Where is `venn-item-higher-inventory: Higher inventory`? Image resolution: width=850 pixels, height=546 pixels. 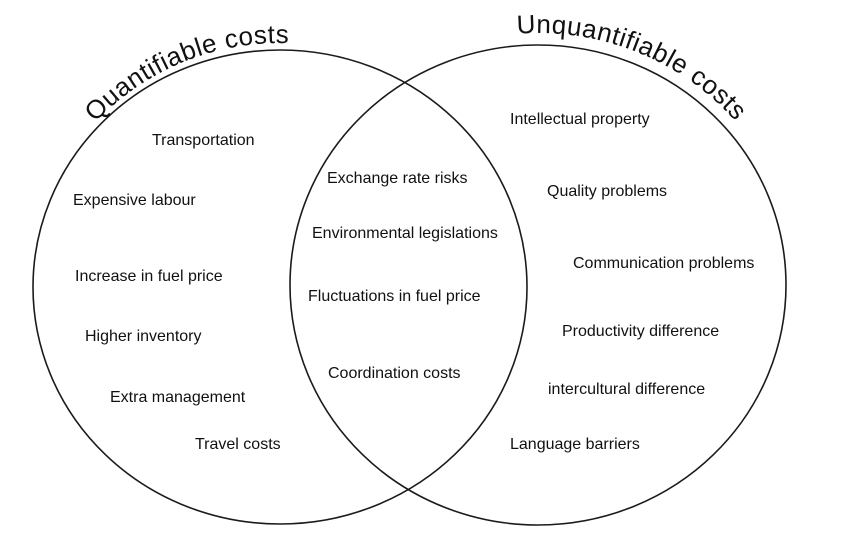 venn-item-higher-inventory: Higher inventory is located at coordinates (143, 336).